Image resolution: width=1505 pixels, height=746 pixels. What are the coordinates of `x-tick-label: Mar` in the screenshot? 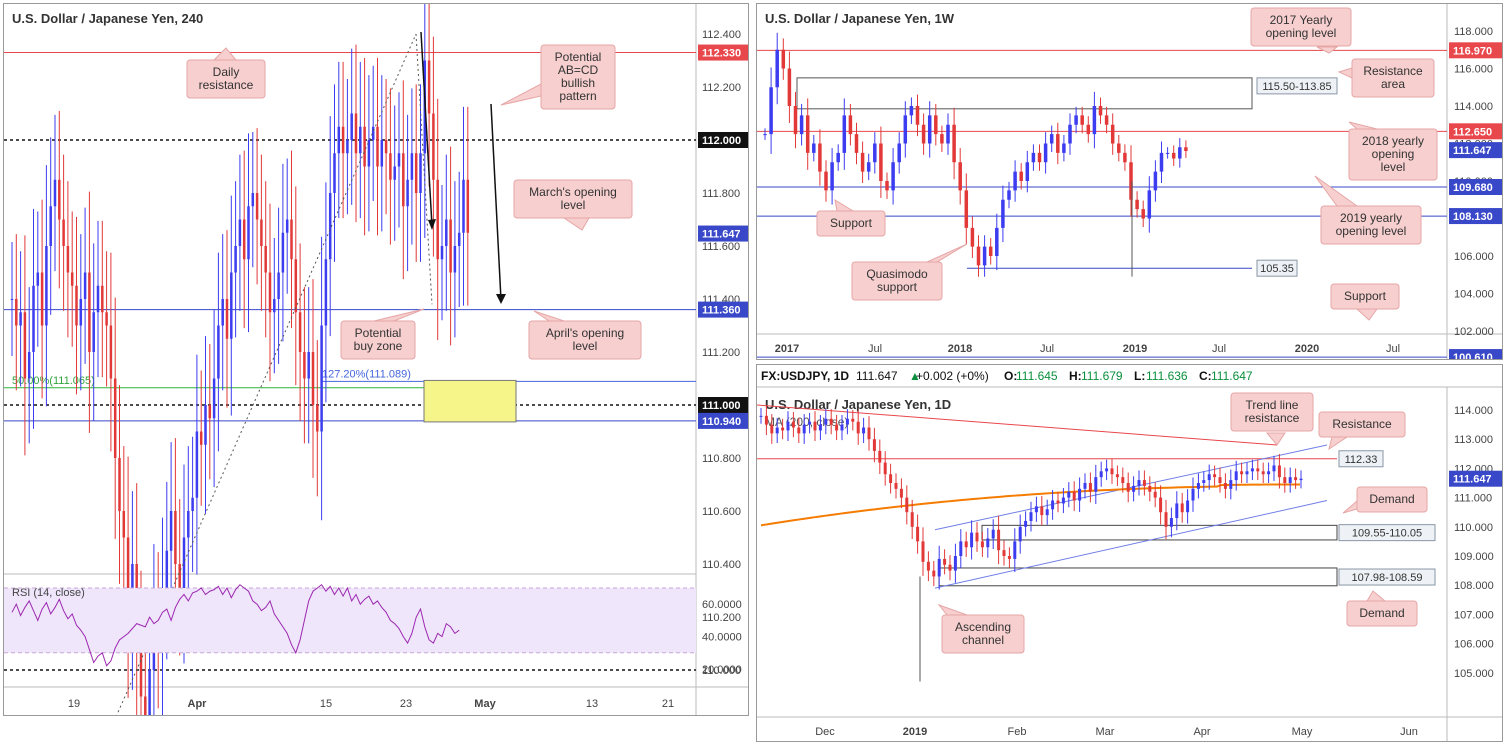 It's located at (1105, 732).